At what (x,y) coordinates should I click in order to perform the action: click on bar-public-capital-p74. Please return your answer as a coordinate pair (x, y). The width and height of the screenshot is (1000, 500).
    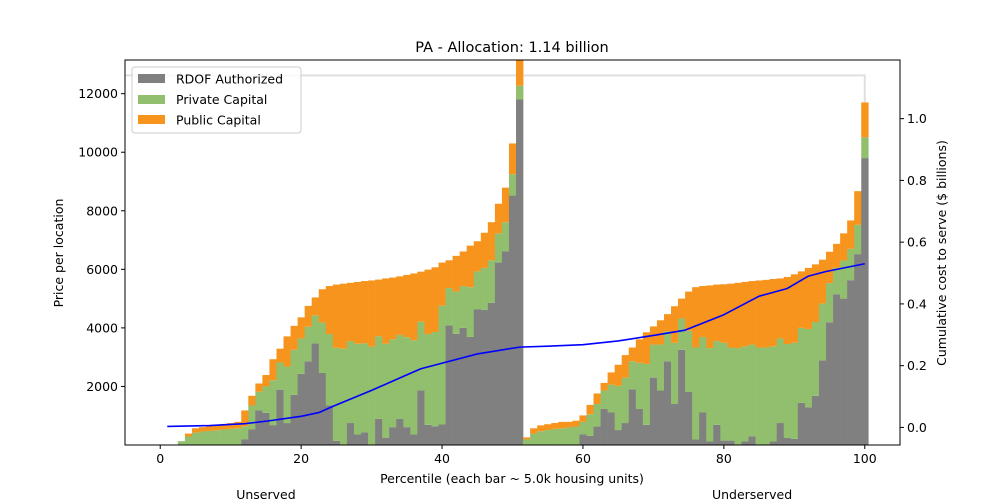
    Looking at the image, I should click on (682, 308).